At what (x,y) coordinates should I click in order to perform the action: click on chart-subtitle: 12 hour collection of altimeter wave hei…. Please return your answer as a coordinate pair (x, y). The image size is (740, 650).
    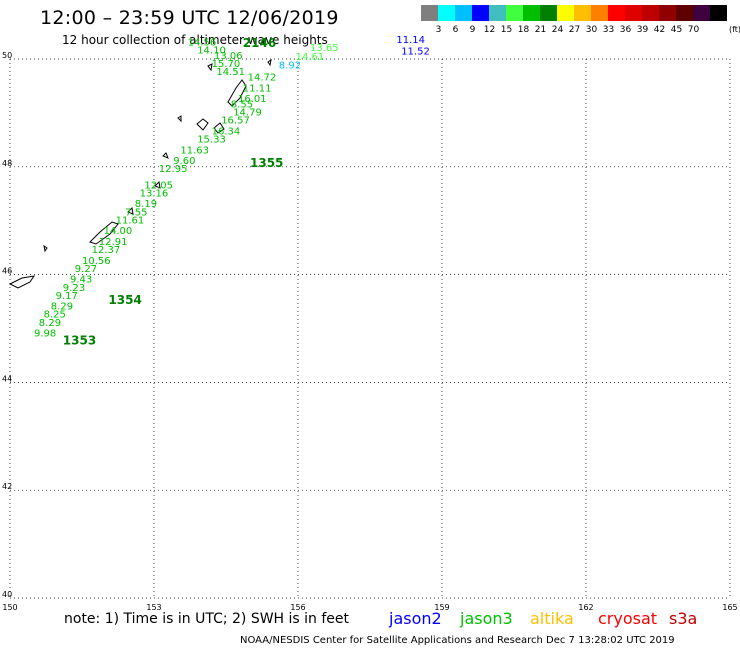
    Looking at the image, I should click on (195, 40).